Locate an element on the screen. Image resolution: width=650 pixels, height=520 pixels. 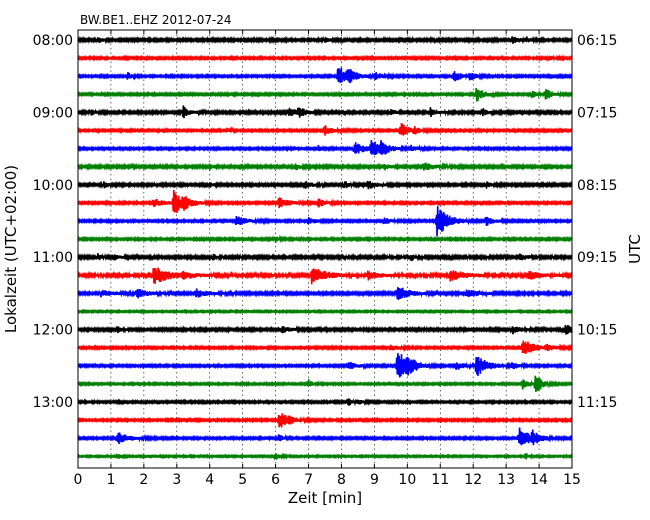
right-hour-label: 08:15 is located at coordinates (597, 186).